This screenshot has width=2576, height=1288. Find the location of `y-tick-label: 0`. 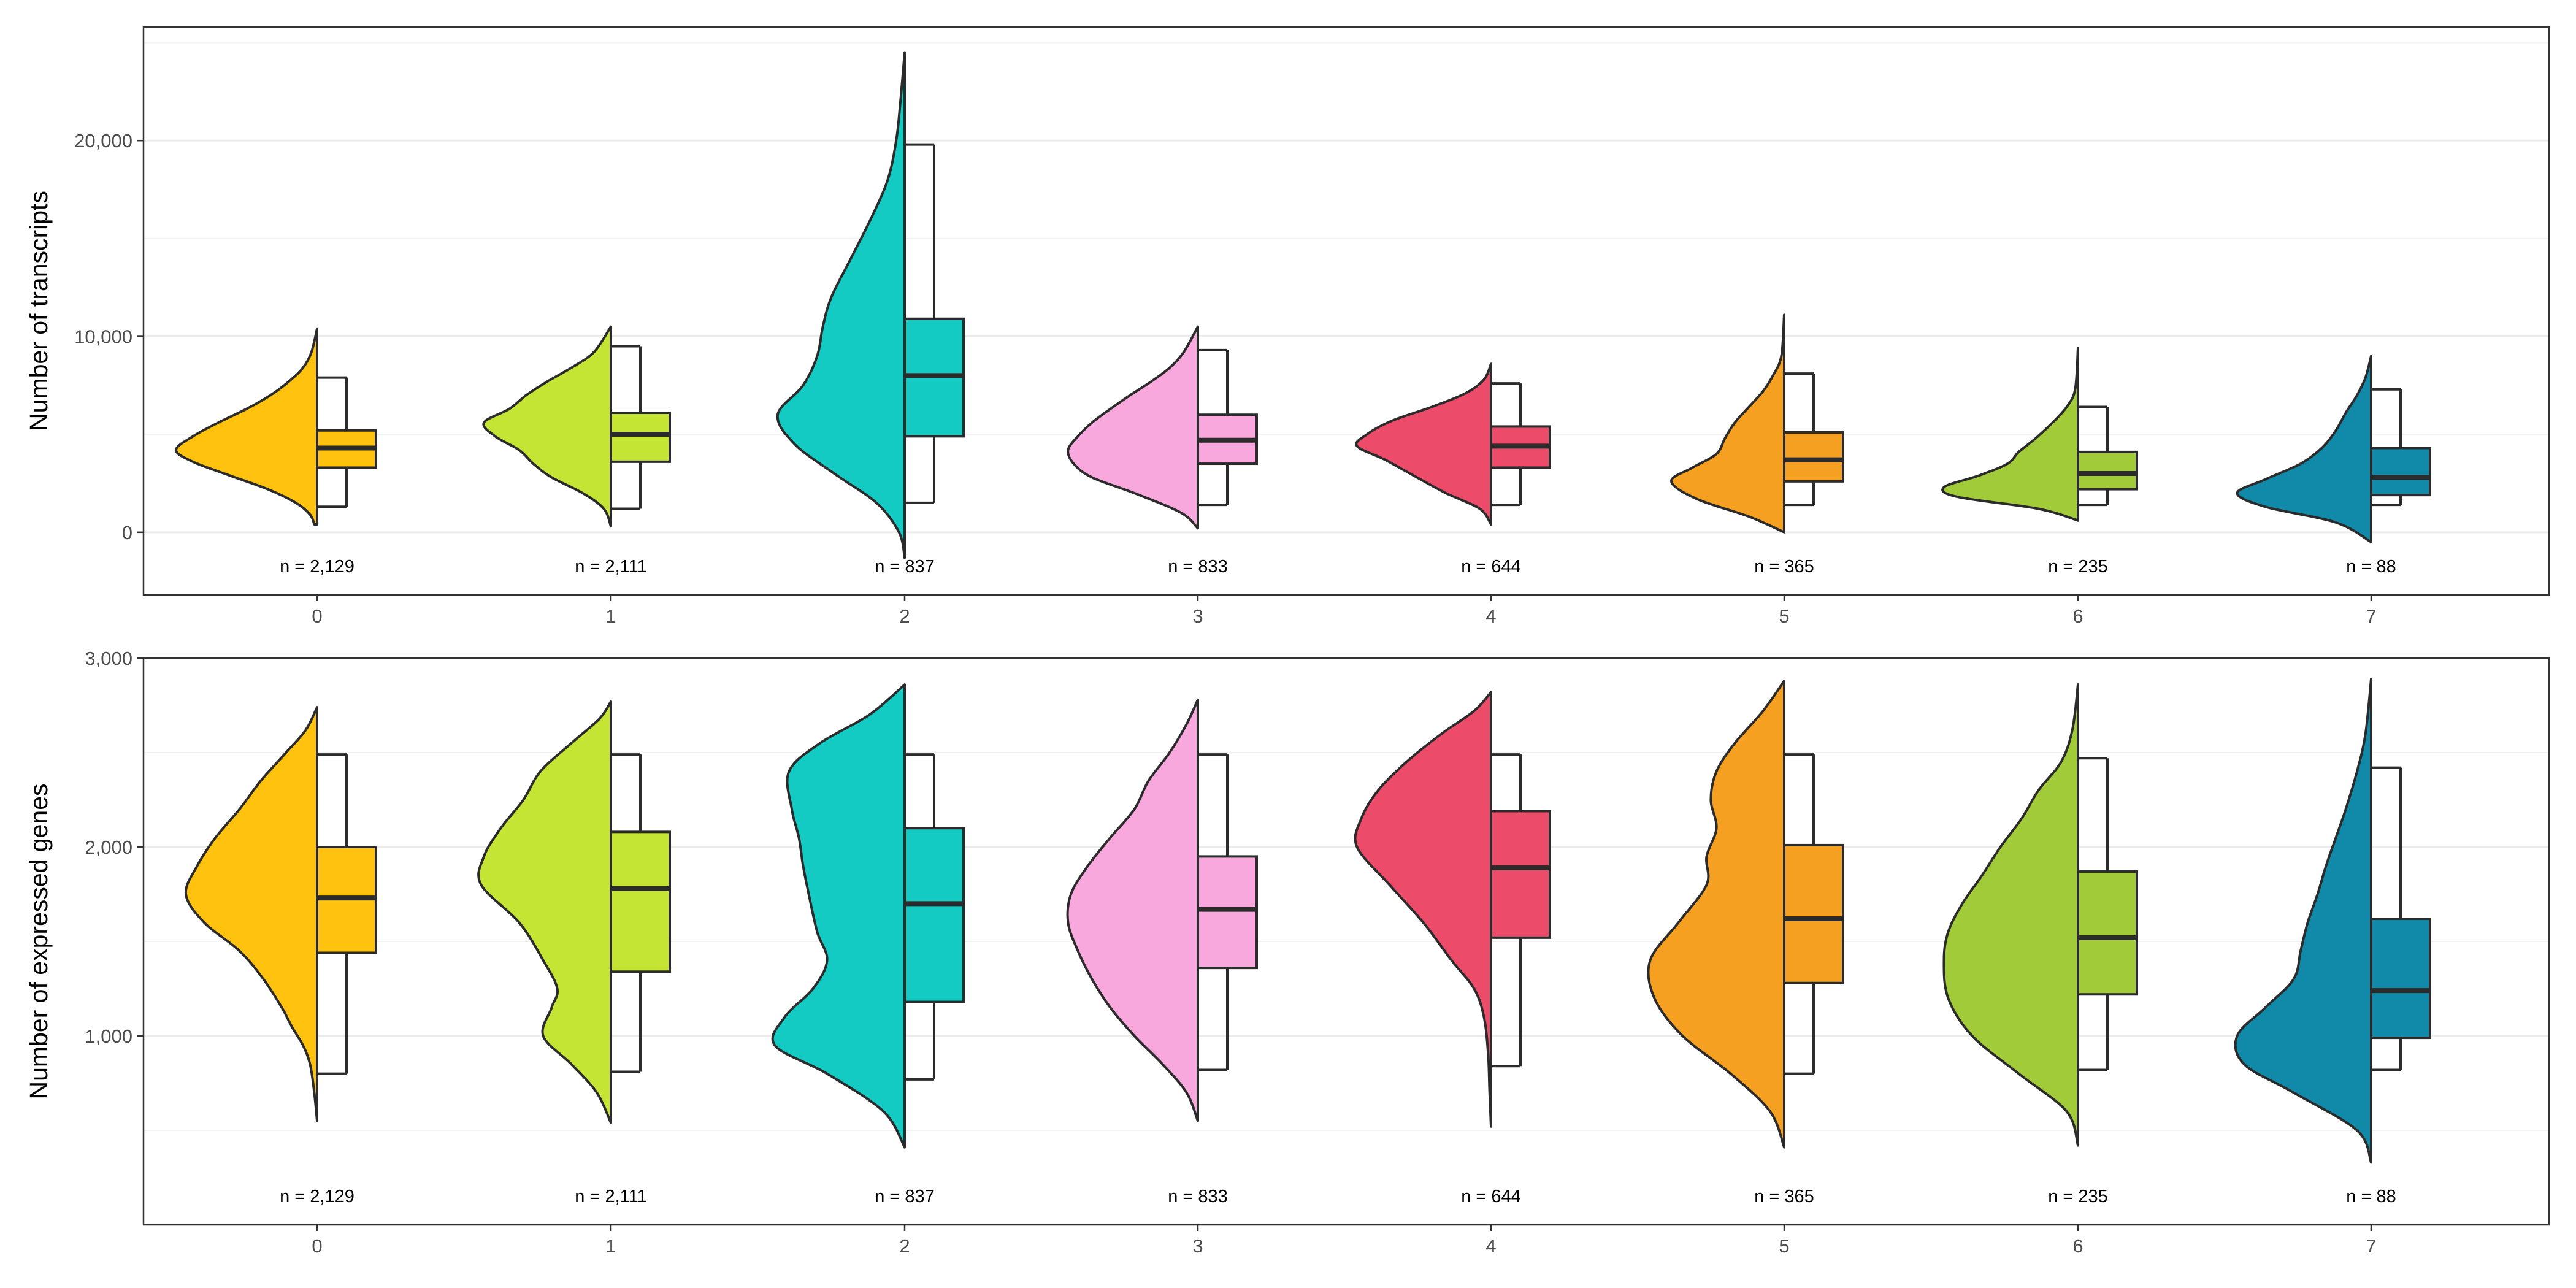

y-tick-label: 0 is located at coordinates (127, 532).